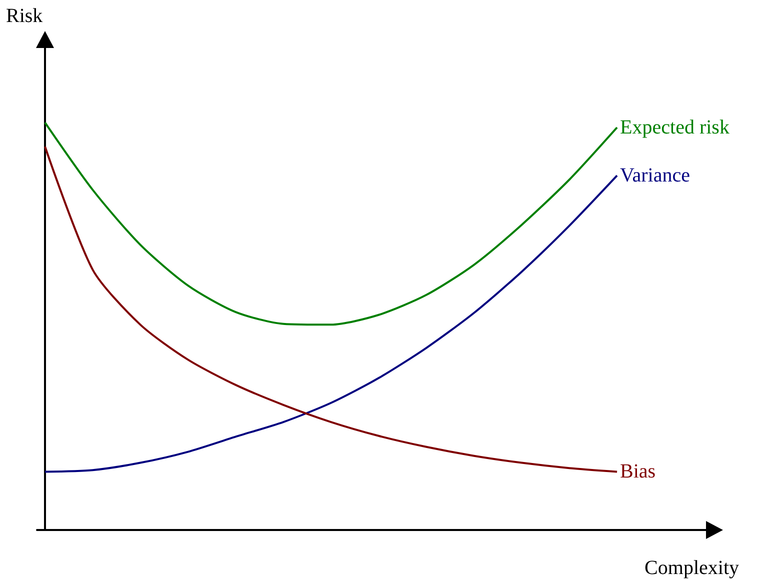 This screenshot has height=580, width=779. Describe the element at coordinates (675, 127) in the screenshot. I see `series-label: Expected risk` at that location.